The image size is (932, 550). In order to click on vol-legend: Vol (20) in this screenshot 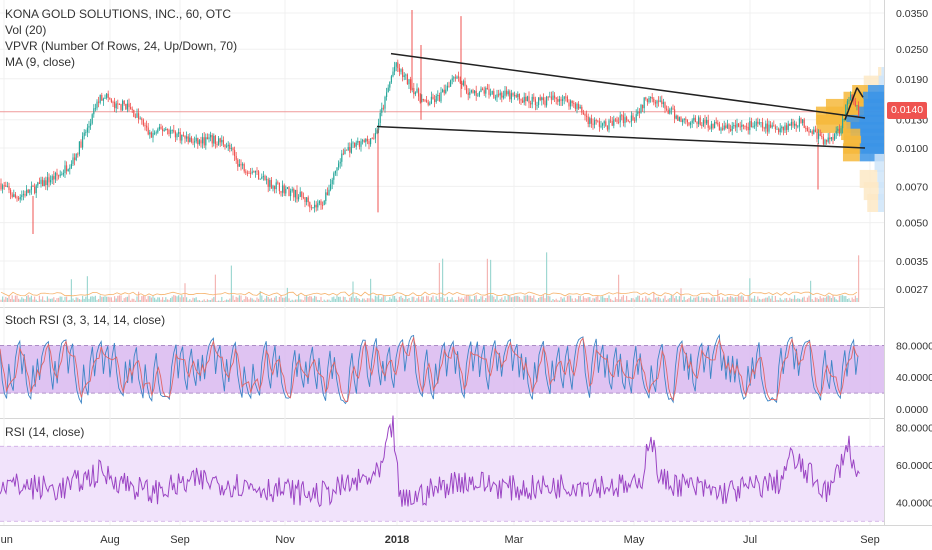, I will do `click(26, 30)`.